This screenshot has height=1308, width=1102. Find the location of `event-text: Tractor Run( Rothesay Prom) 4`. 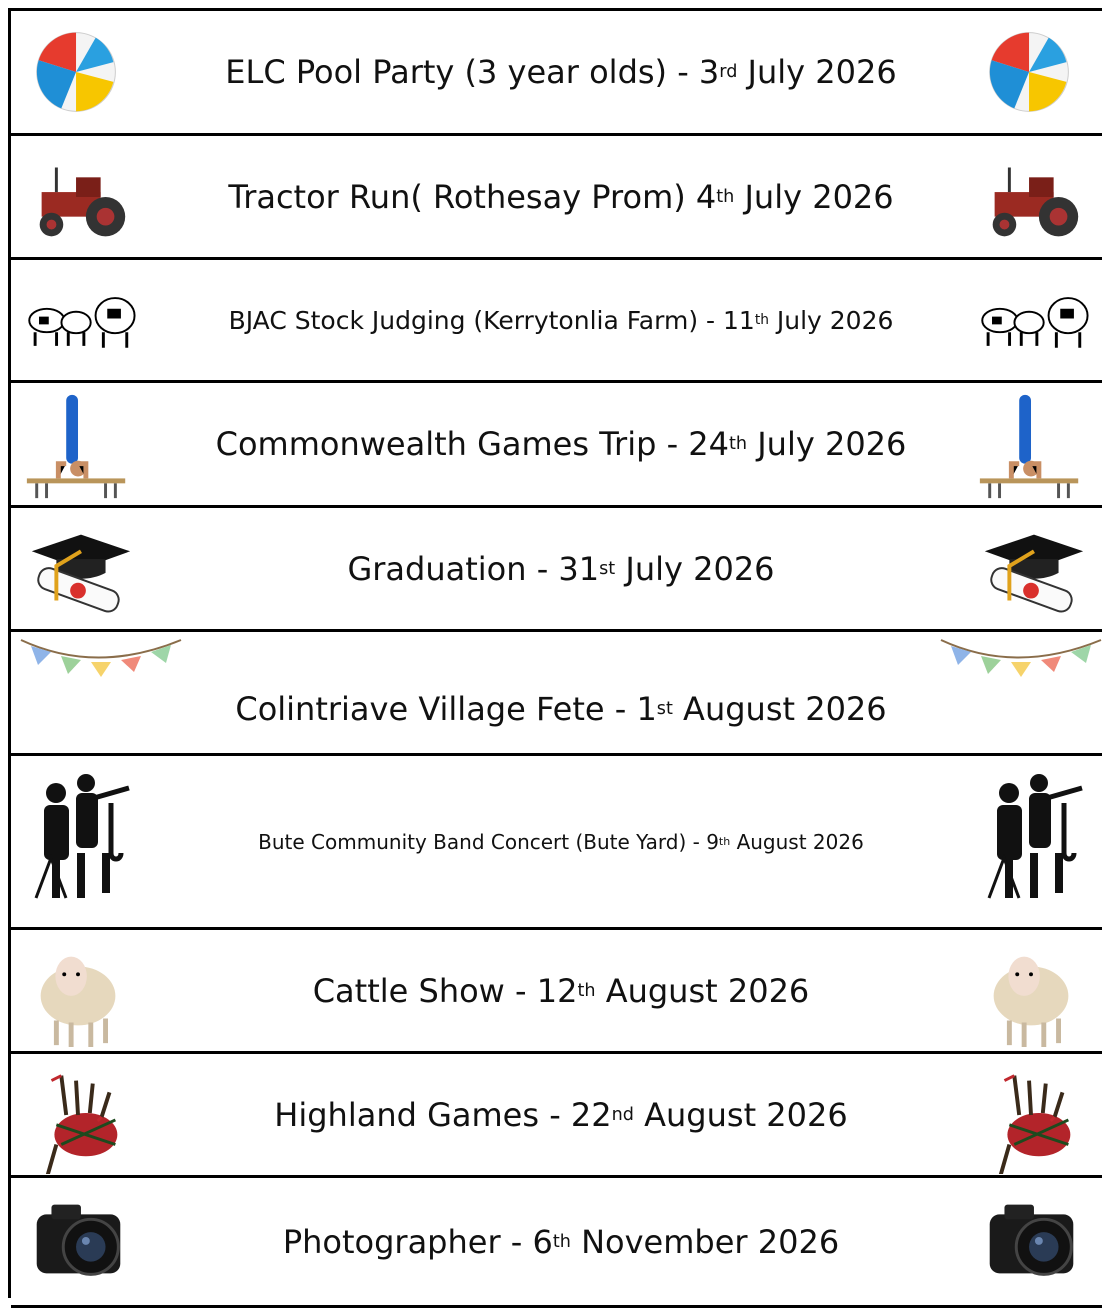

event-text: Tractor Run( Rothesay Prom) 4 is located at coordinates (472, 196).